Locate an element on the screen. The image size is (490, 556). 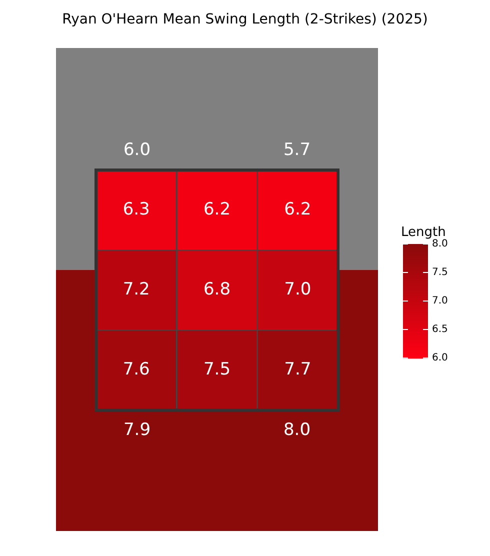
chart-title: Ryan O'Hearn Mean Swing Length (2-Strikes) (2025) is located at coordinates (245, 20).